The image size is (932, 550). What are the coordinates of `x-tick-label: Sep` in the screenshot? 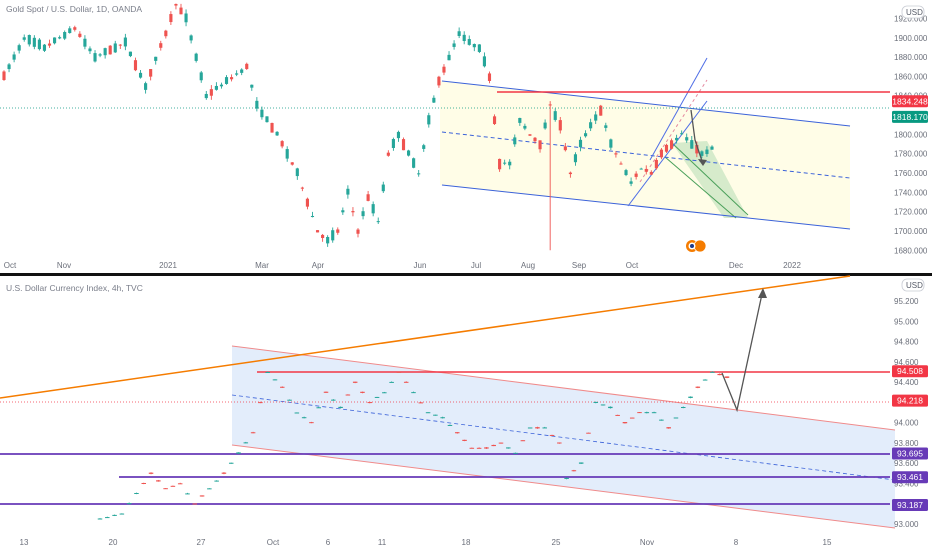 It's located at (579, 265).